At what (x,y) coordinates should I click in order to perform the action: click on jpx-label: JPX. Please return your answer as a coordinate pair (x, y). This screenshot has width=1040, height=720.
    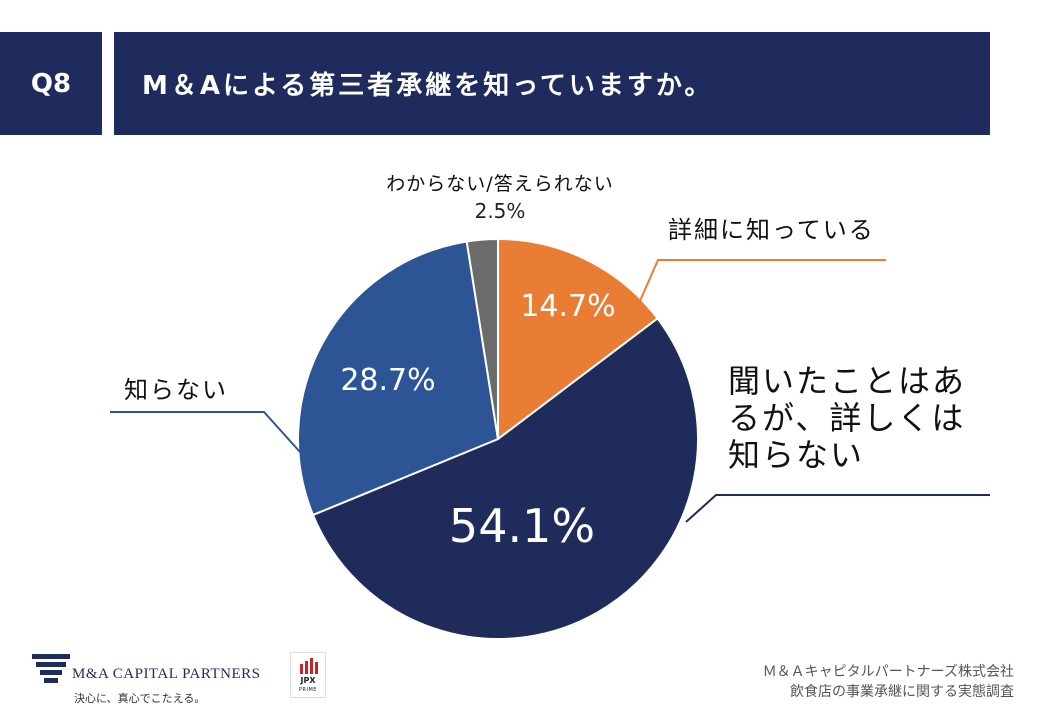
    Looking at the image, I should click on (308, 680).